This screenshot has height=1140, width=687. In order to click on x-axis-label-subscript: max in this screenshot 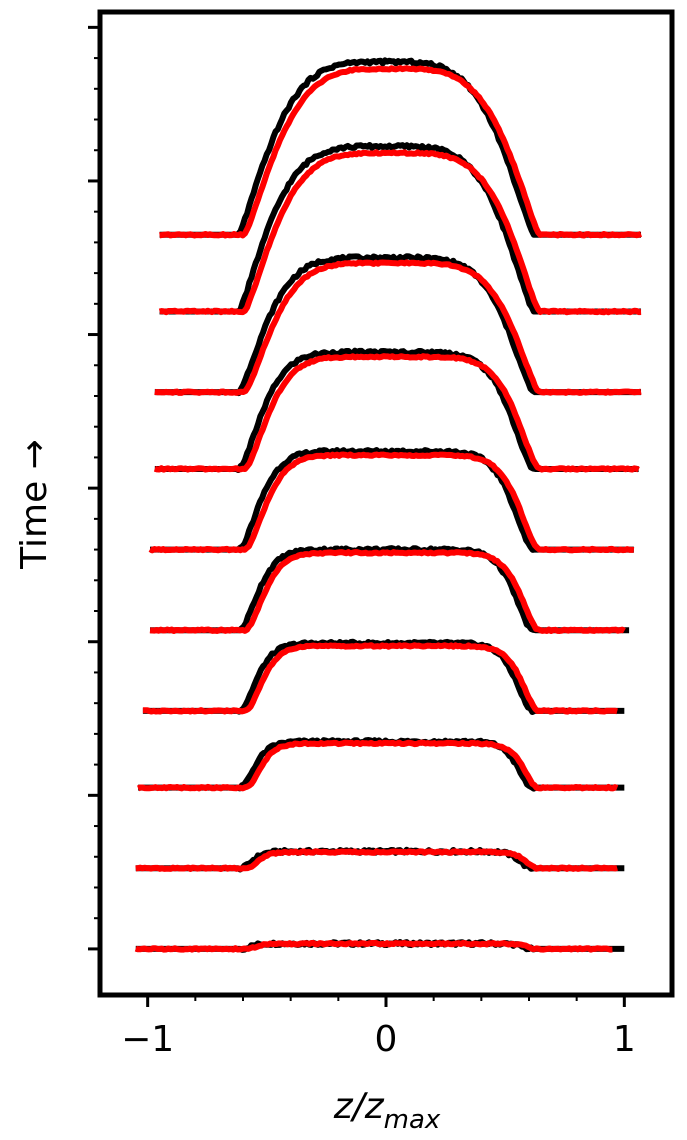, I will do `click(412, 1120)`.